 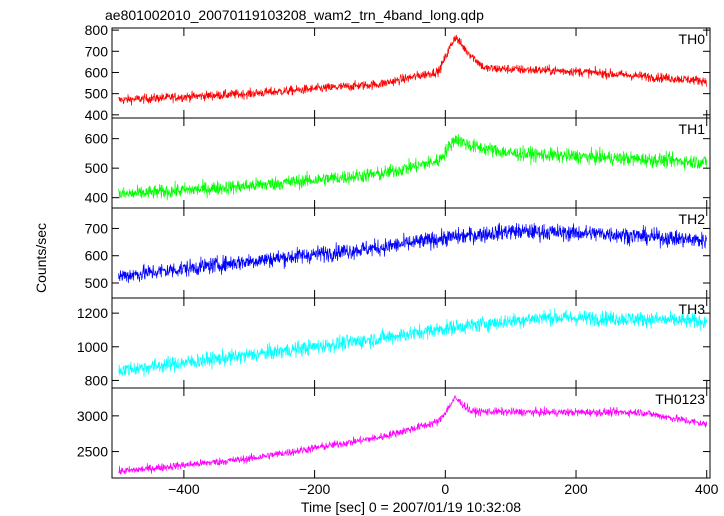 I want to click on panel-frame-th0123, so click(x=411, y=433).